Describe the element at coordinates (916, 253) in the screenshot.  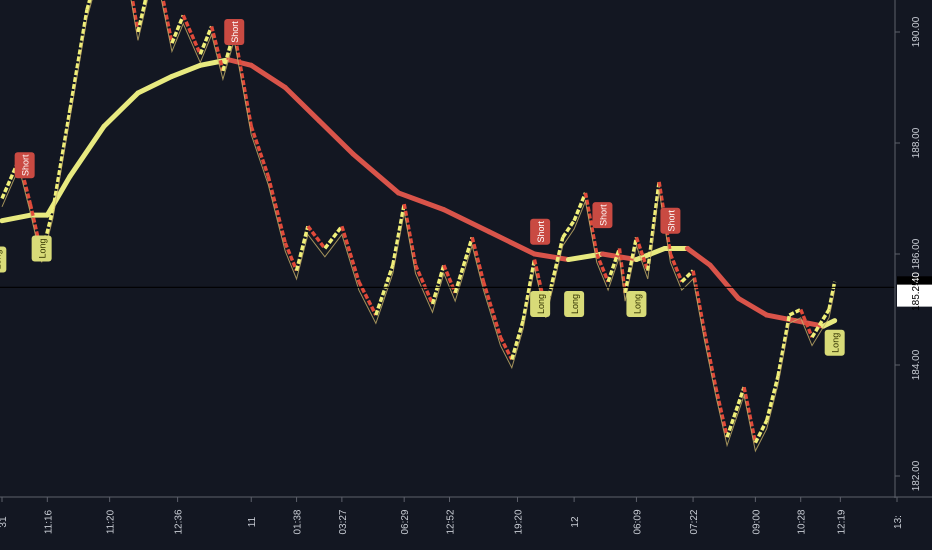
I see `y-axis-tick-label: 186.00` at that location.